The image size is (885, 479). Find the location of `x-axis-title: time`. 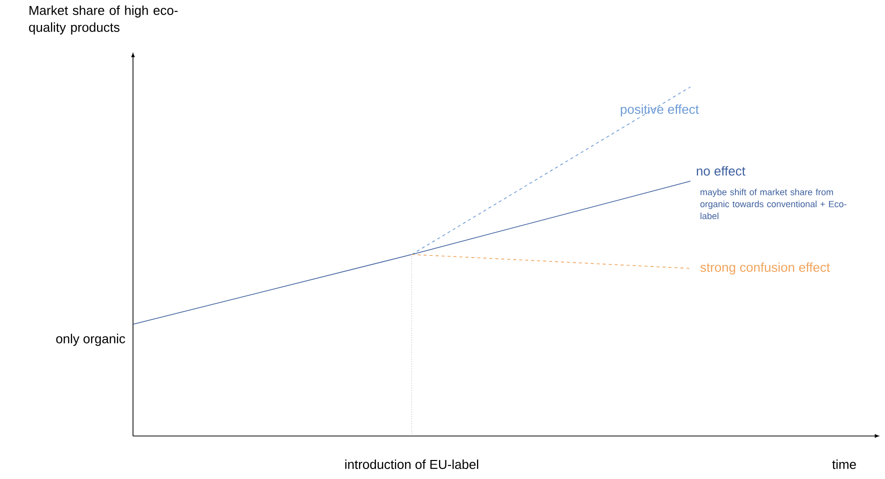

x-axis-title: time is located at coordinates (844, 465).